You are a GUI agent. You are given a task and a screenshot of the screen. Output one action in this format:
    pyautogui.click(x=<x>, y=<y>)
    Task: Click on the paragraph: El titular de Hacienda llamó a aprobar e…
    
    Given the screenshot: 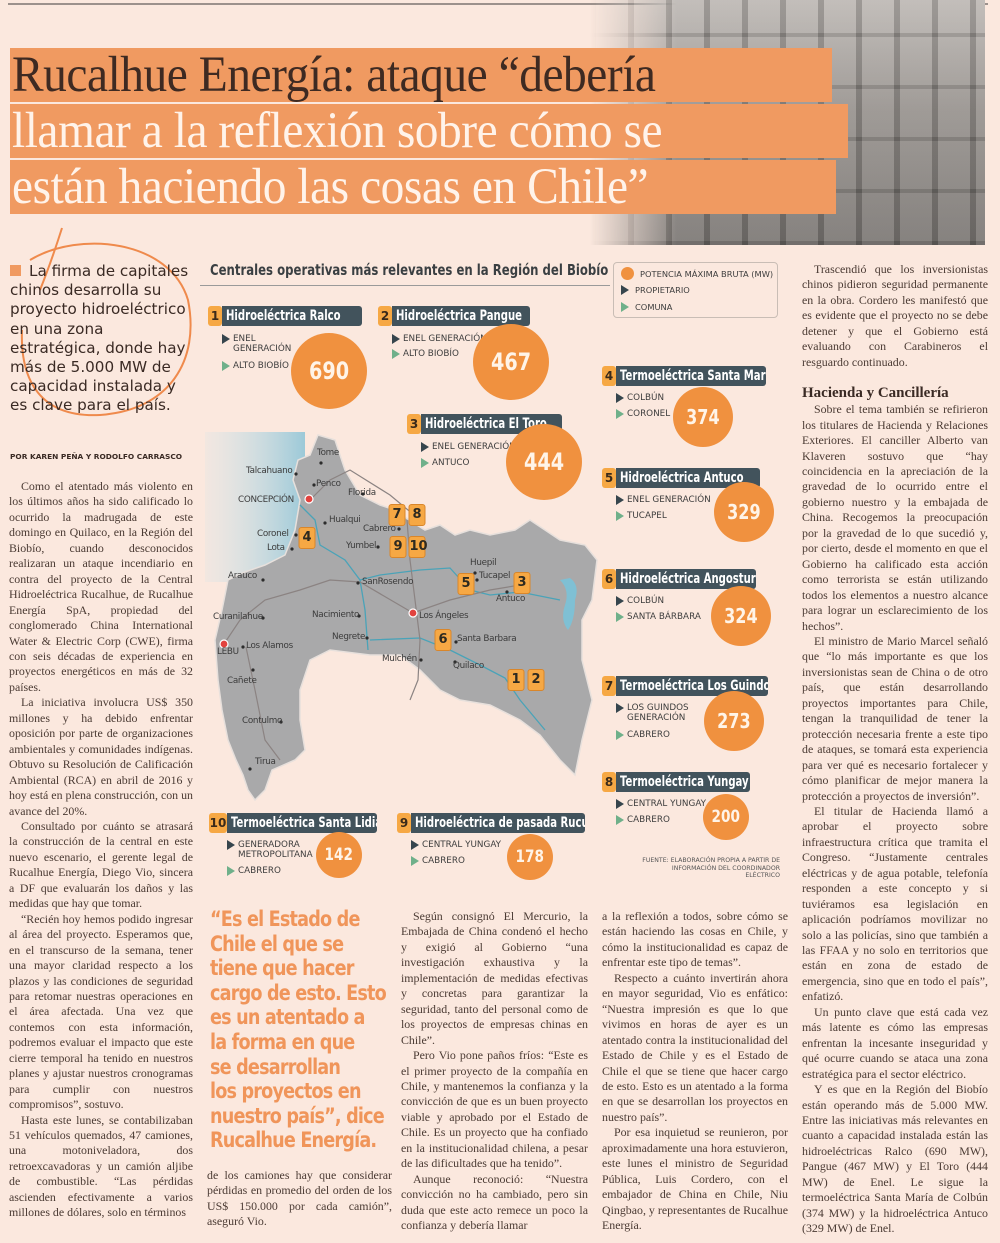 What is the action you would take?
    pyautogui.click(x=895, y=903)
    